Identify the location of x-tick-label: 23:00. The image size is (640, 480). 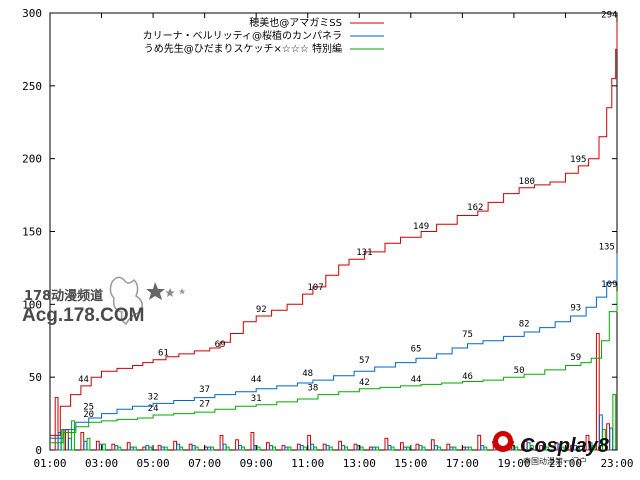
(616, 463).